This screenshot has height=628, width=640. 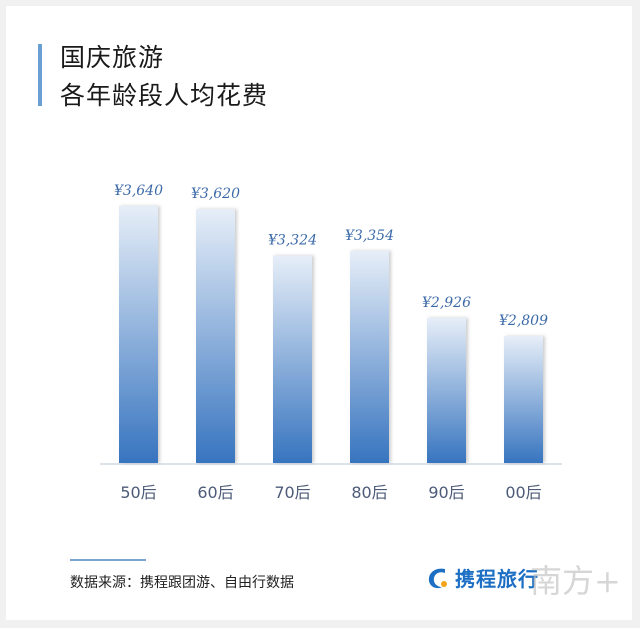 I want to click on data-source: 数据来源：携程跟团游、自由行数据, so click(x=182, y=583).